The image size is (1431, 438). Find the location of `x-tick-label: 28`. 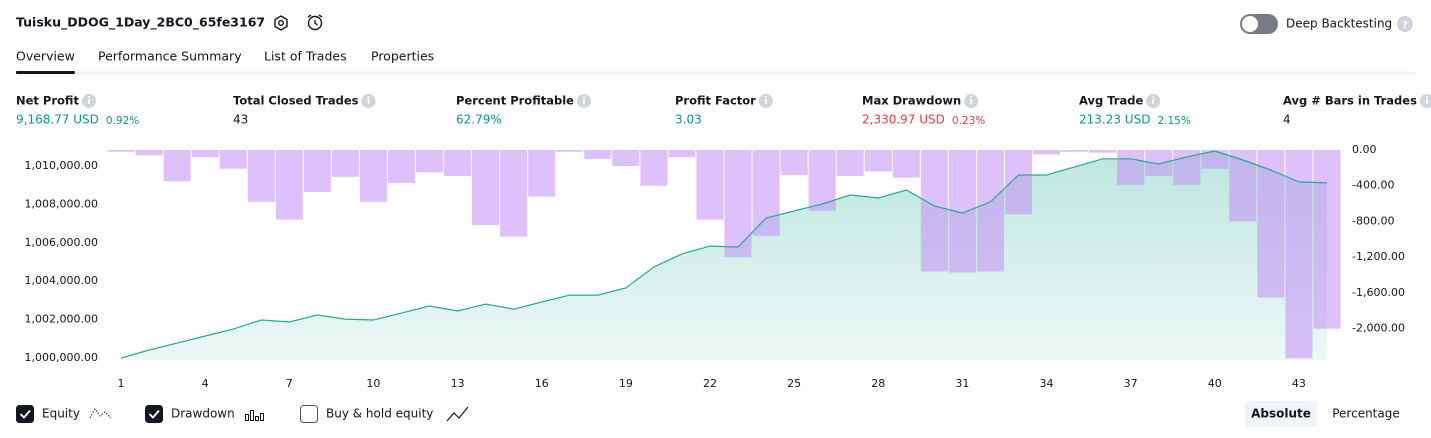

x-tick-label: 28 is located at coordinates (878, 383).